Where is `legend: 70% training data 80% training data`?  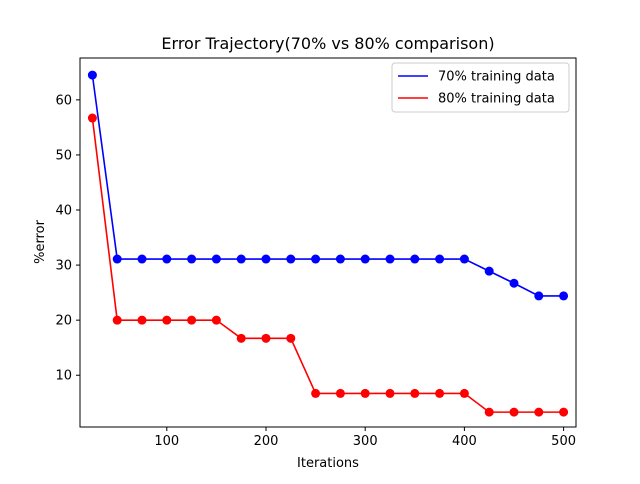 legend: 70% training data 80% training data is located at coordinates (480, 87).